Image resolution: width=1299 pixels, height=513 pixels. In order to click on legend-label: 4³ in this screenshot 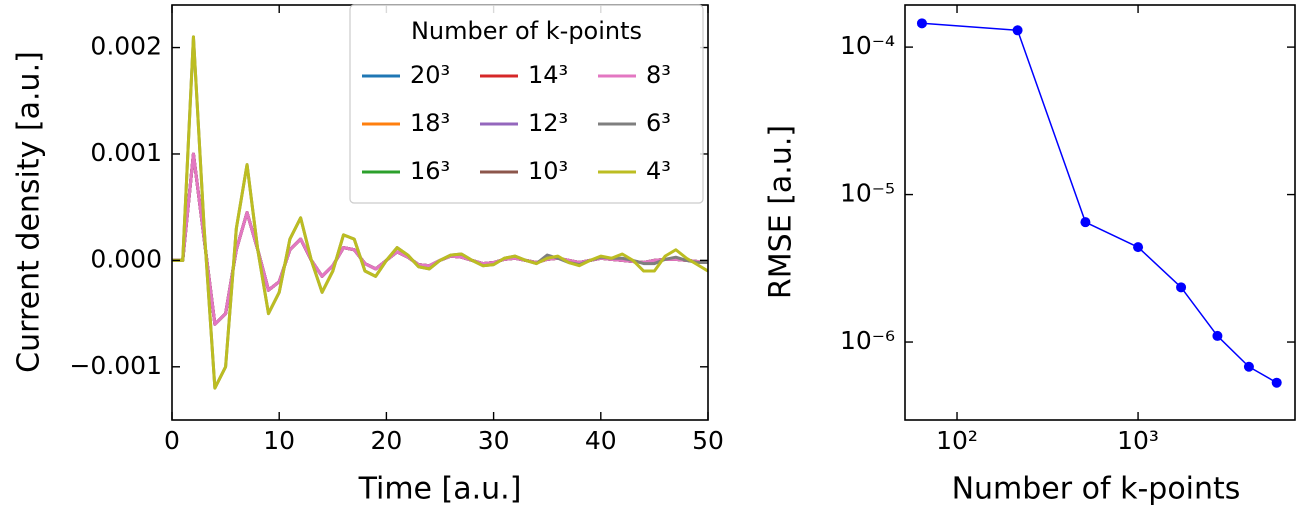, I will do `click(658, 171)`.